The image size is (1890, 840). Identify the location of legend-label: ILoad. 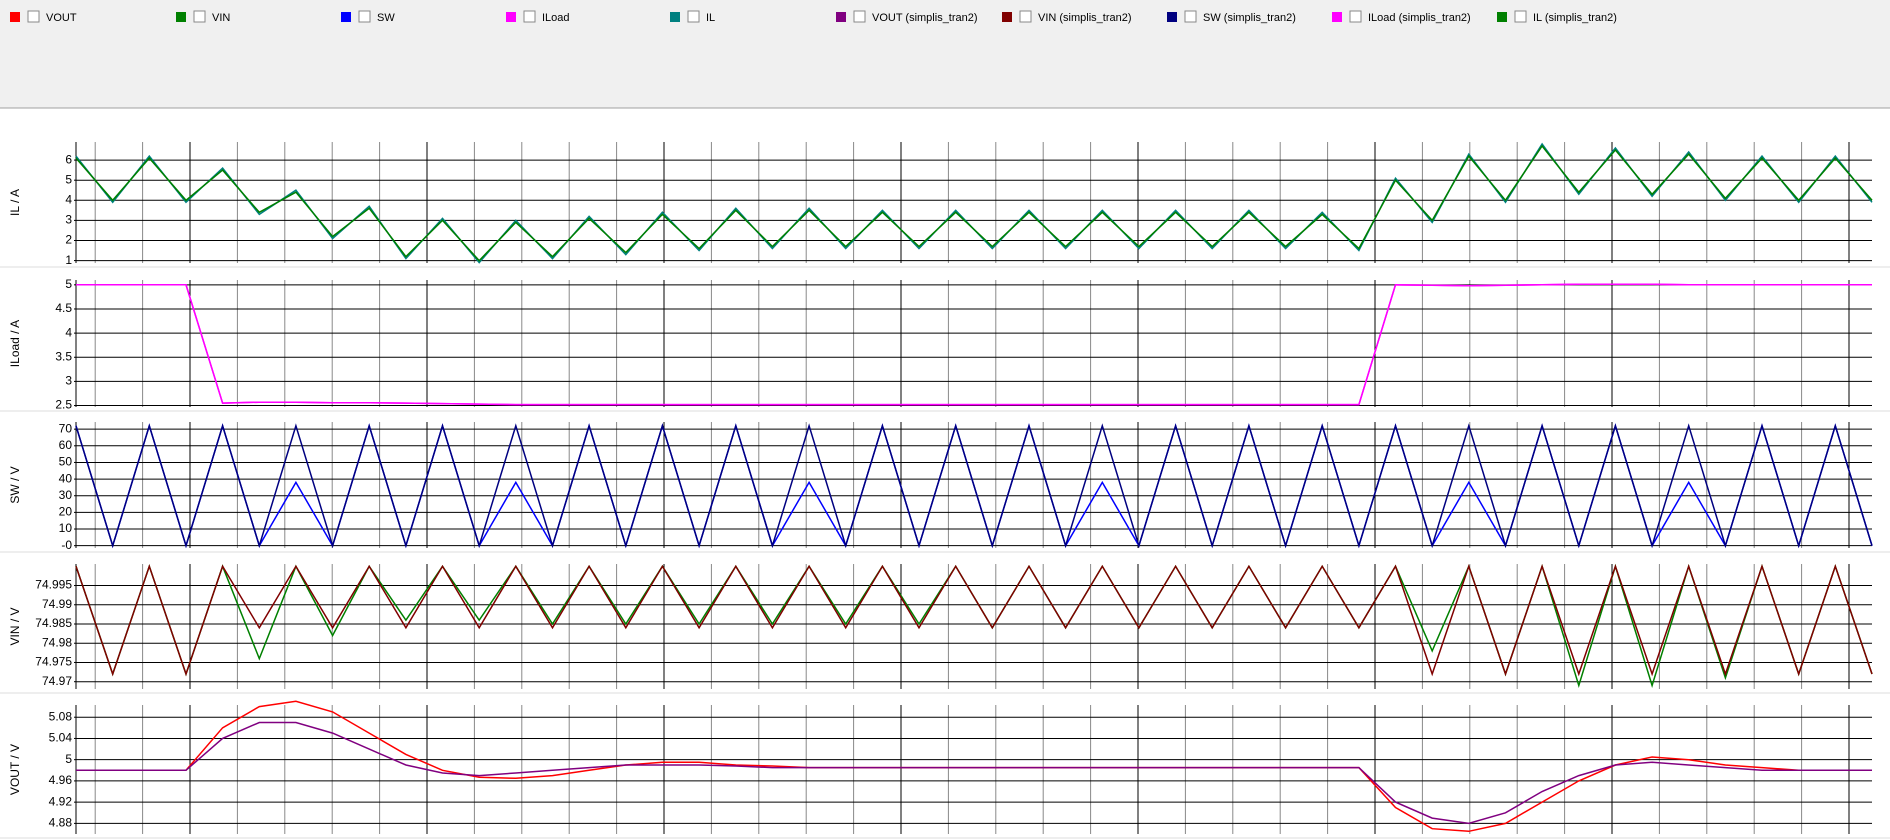
(556, 18).